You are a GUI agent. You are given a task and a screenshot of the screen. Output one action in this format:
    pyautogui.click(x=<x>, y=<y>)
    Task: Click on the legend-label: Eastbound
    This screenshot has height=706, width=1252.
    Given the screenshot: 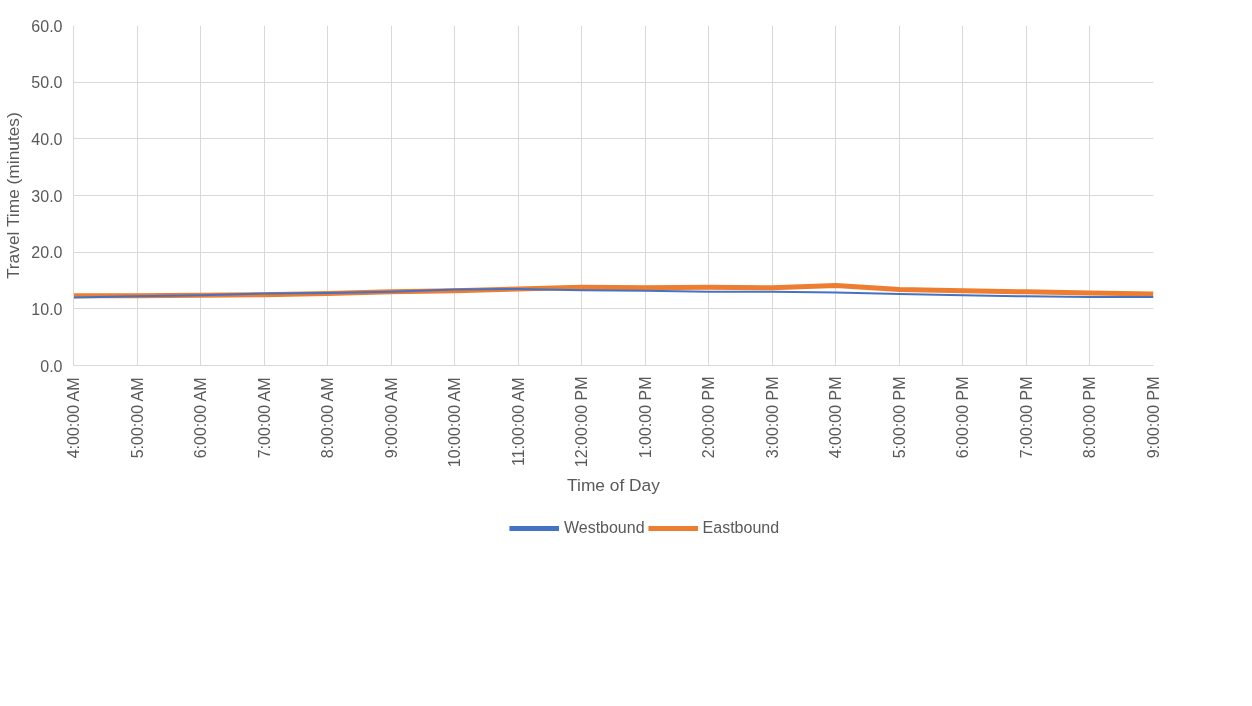 What is the action you would take?
    pyautogui.click(x=741, y=528)
    